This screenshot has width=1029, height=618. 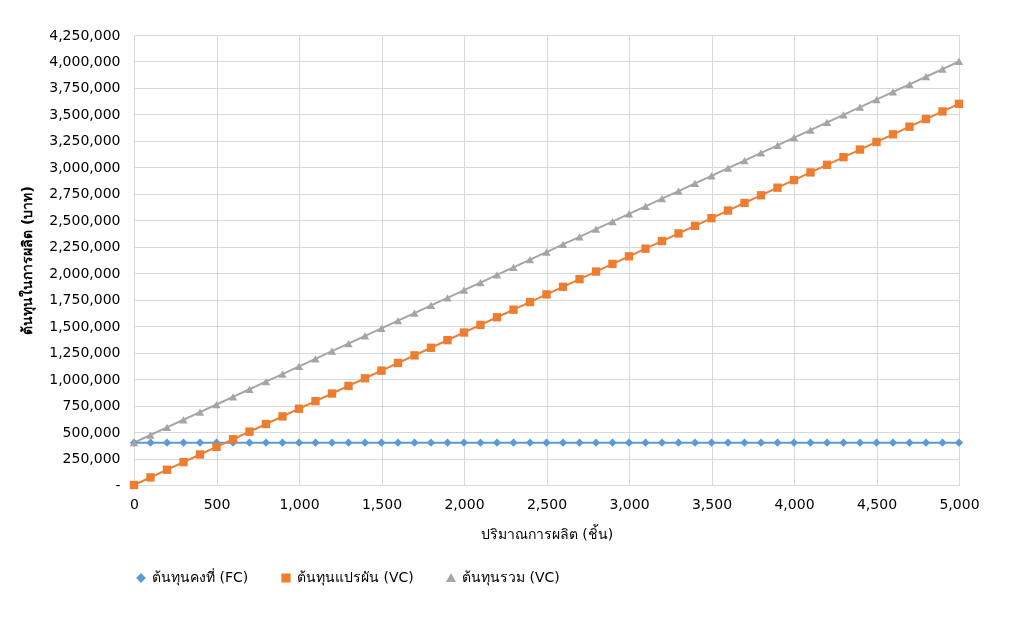 What do you see at coordinates (85, 325) in the screenshot?
I see `y-tick-label: 1,500,000` at bounding box center [85, 325].